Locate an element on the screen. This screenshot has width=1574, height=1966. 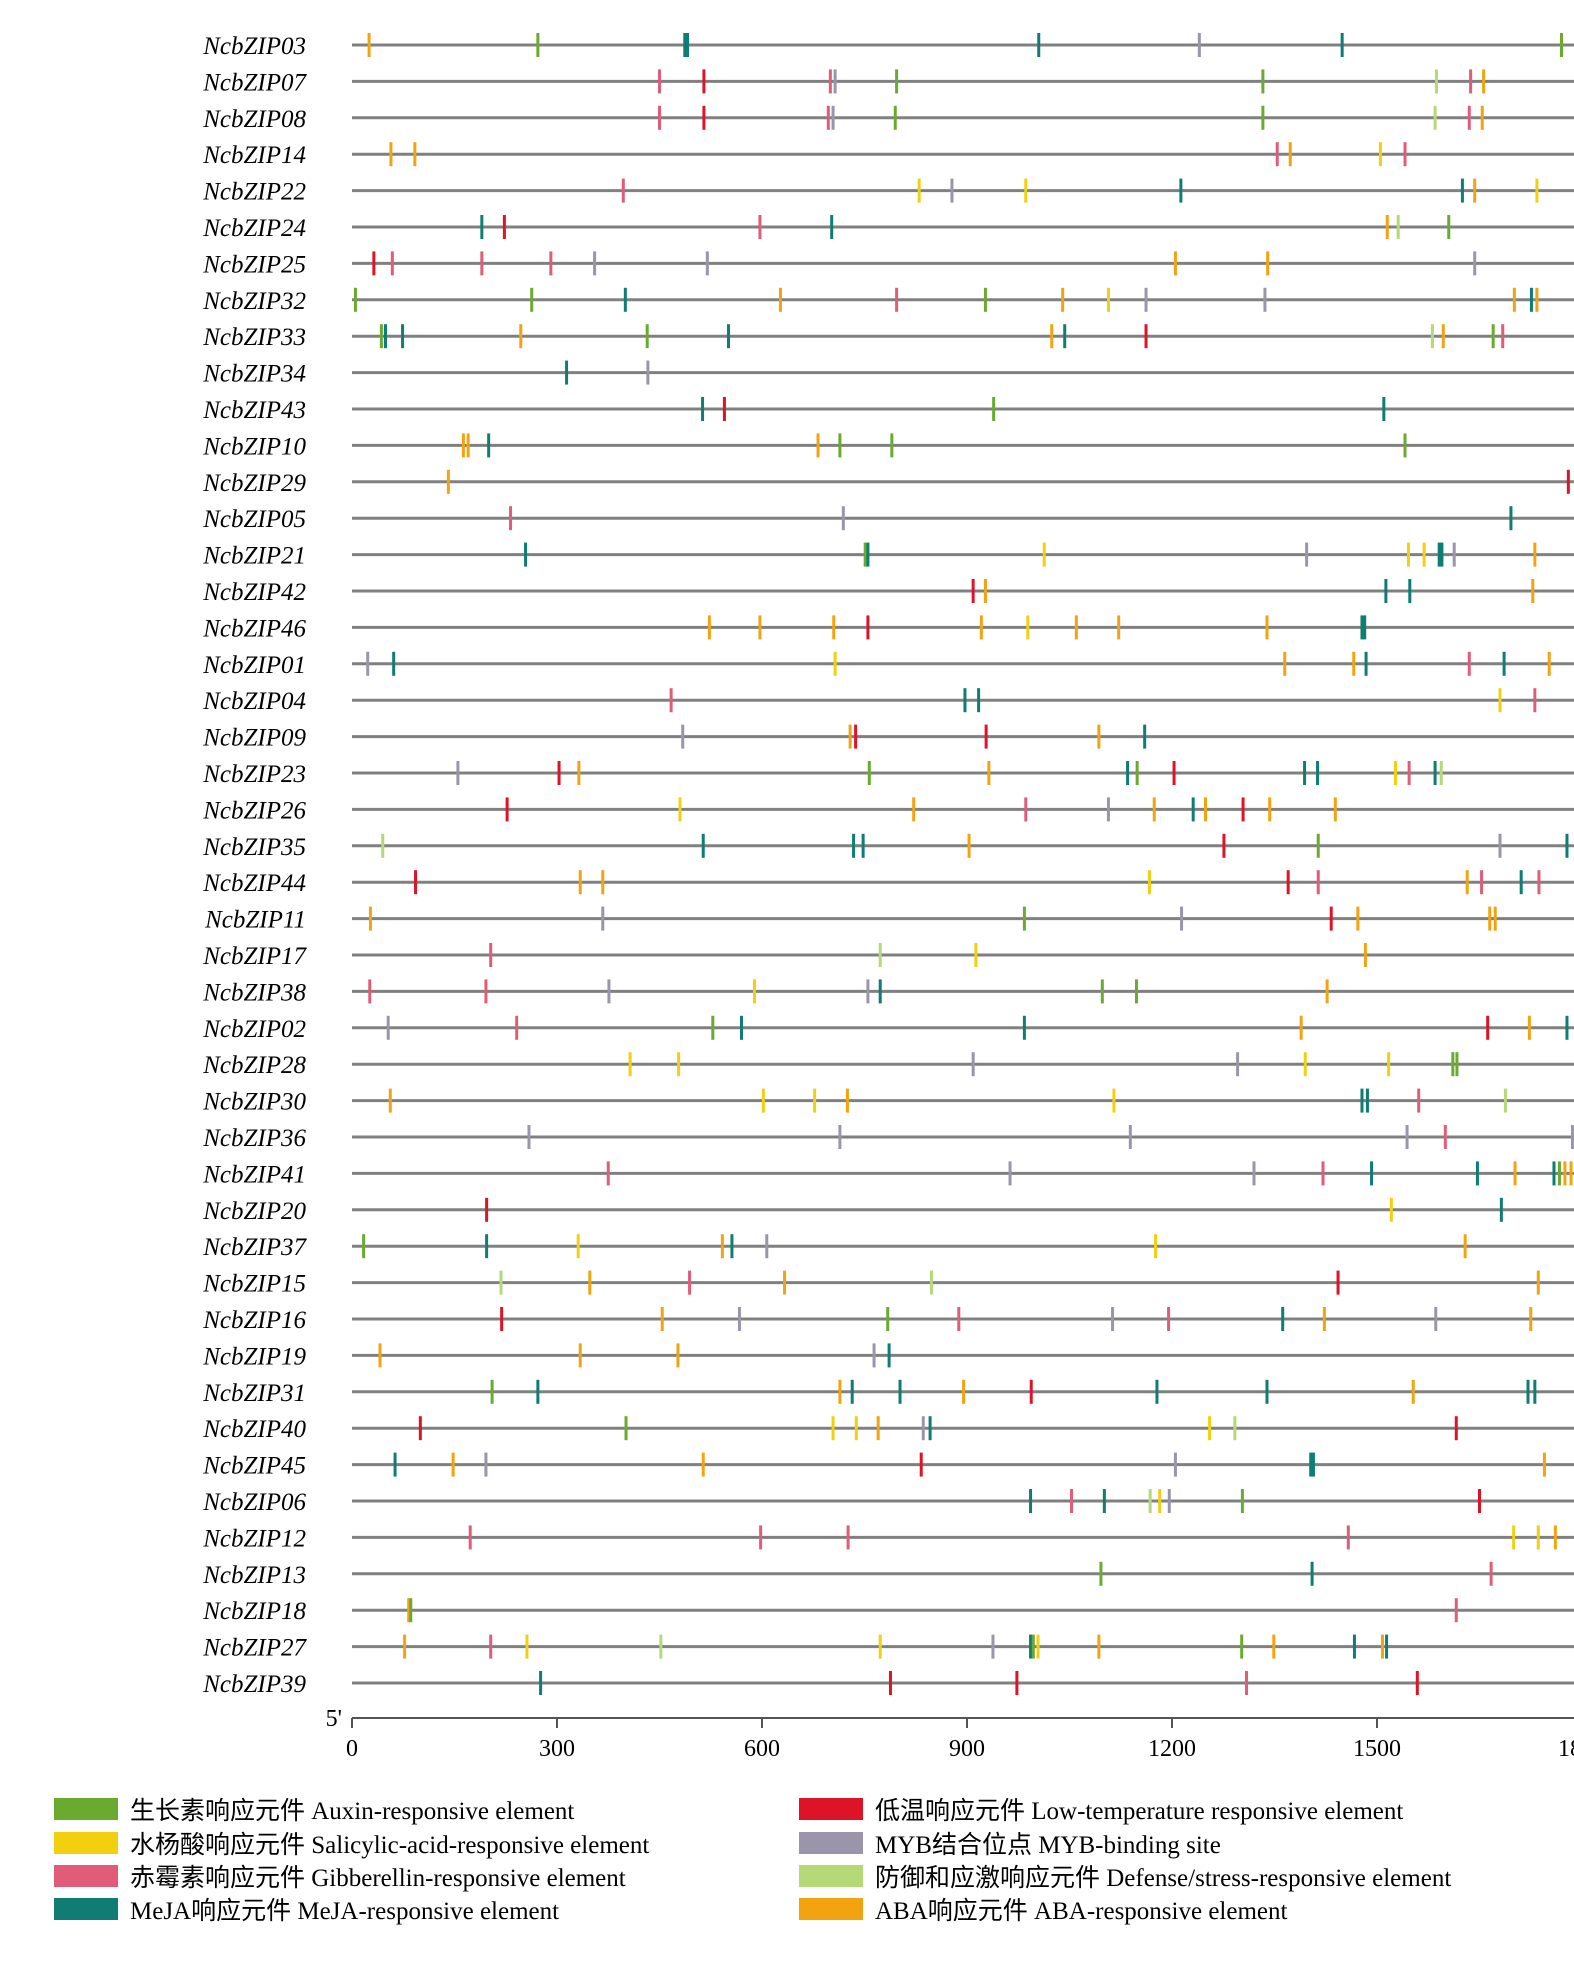
gene-row: NcbZIP05 is located at coordinates (888, 519).